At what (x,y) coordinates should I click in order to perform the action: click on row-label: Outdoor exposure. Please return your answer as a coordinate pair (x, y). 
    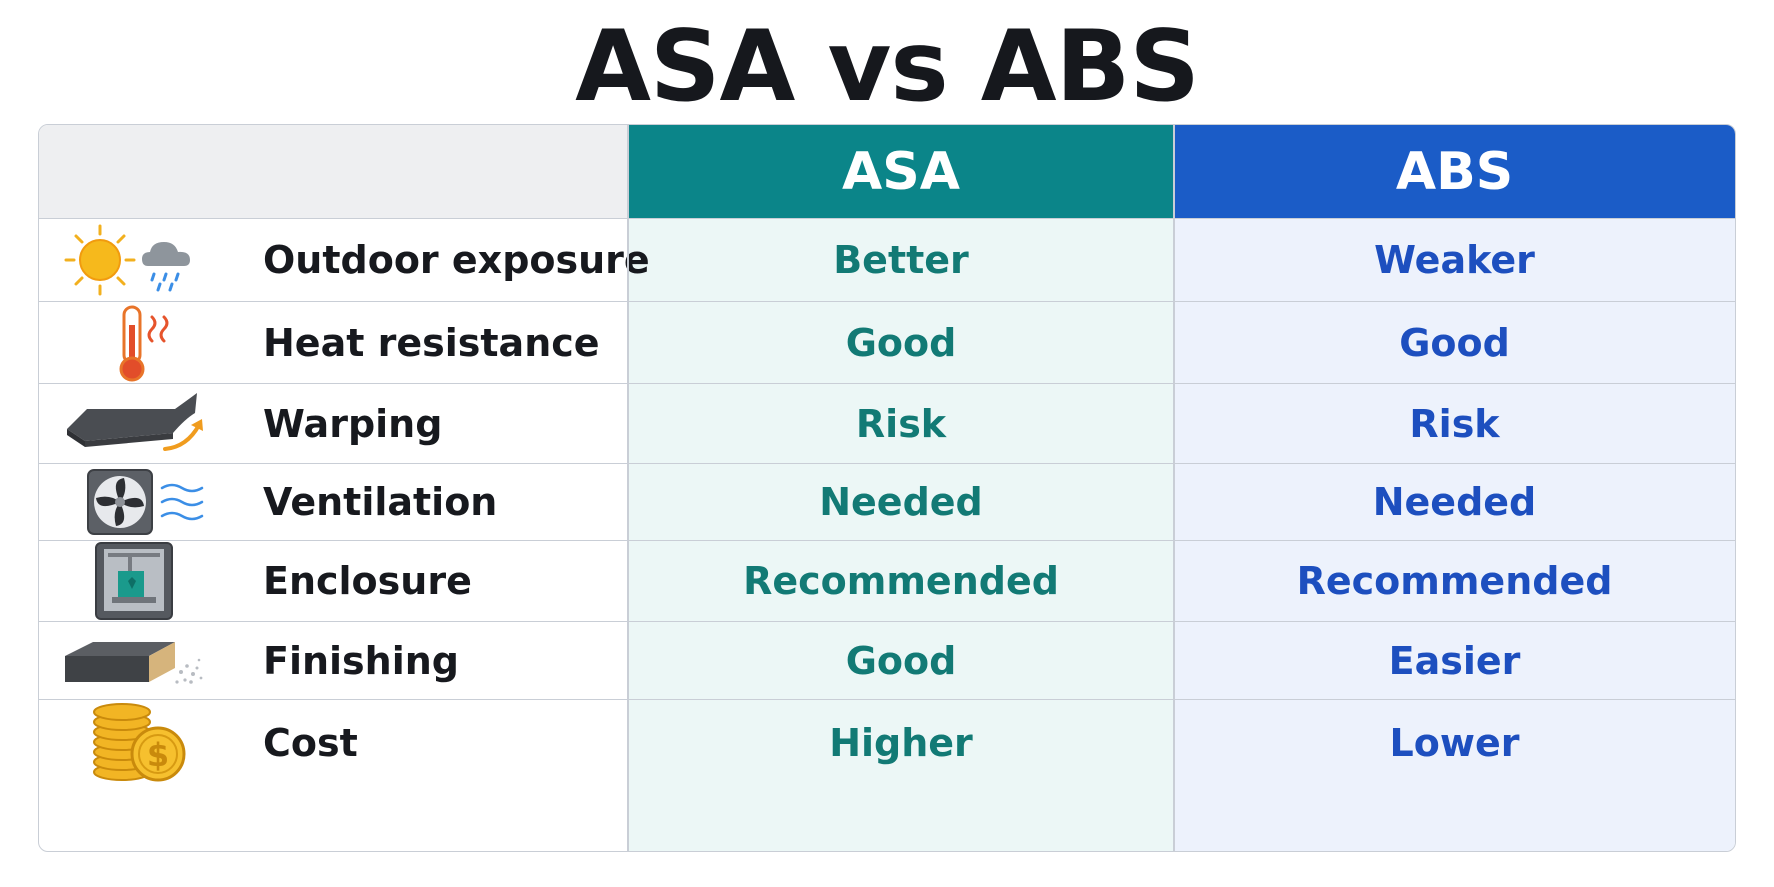
    Looking at the image, I should click on (456, 260).